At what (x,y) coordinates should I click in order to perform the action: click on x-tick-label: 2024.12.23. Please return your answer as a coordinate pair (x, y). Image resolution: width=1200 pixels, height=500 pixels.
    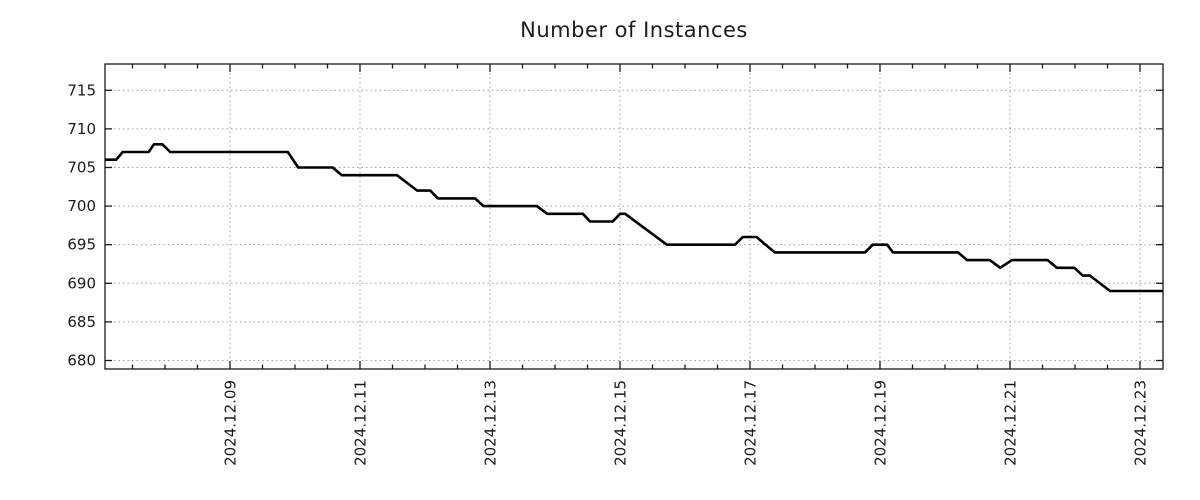
    Looking at the image, I should click on (1140, 423).